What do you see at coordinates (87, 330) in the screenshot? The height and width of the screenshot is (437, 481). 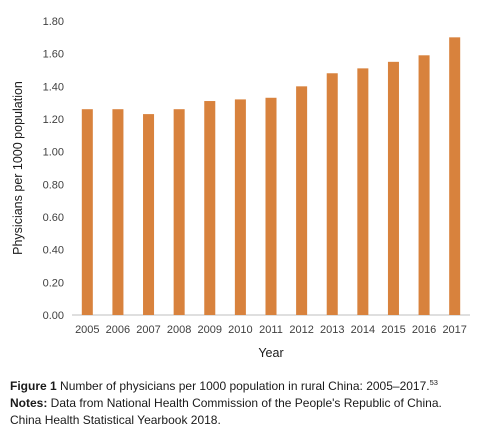 I see `x-tick-label: 2005` at bounding box center [87, 330].